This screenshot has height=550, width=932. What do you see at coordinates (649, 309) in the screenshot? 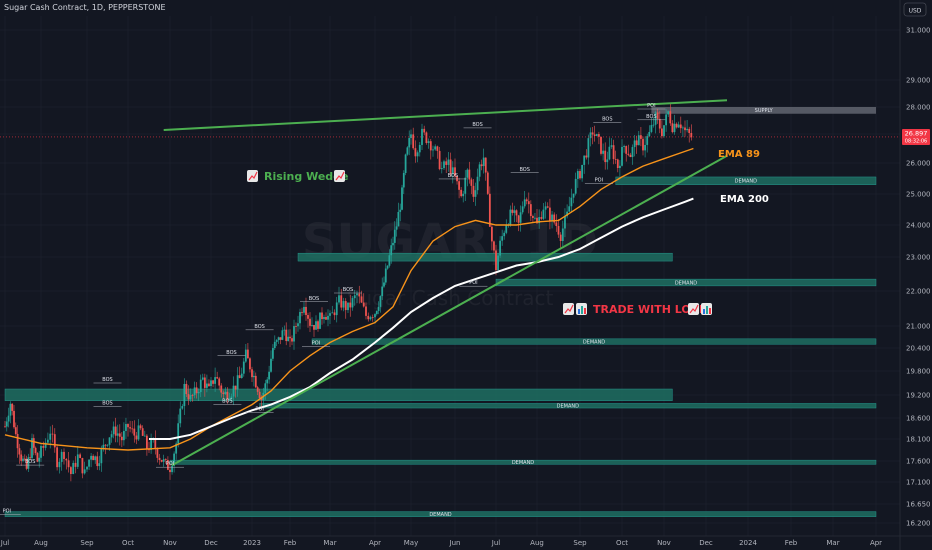
I see `trade-with-love-label: TRADE WITH LOVE` at bounding box center [649, 309].